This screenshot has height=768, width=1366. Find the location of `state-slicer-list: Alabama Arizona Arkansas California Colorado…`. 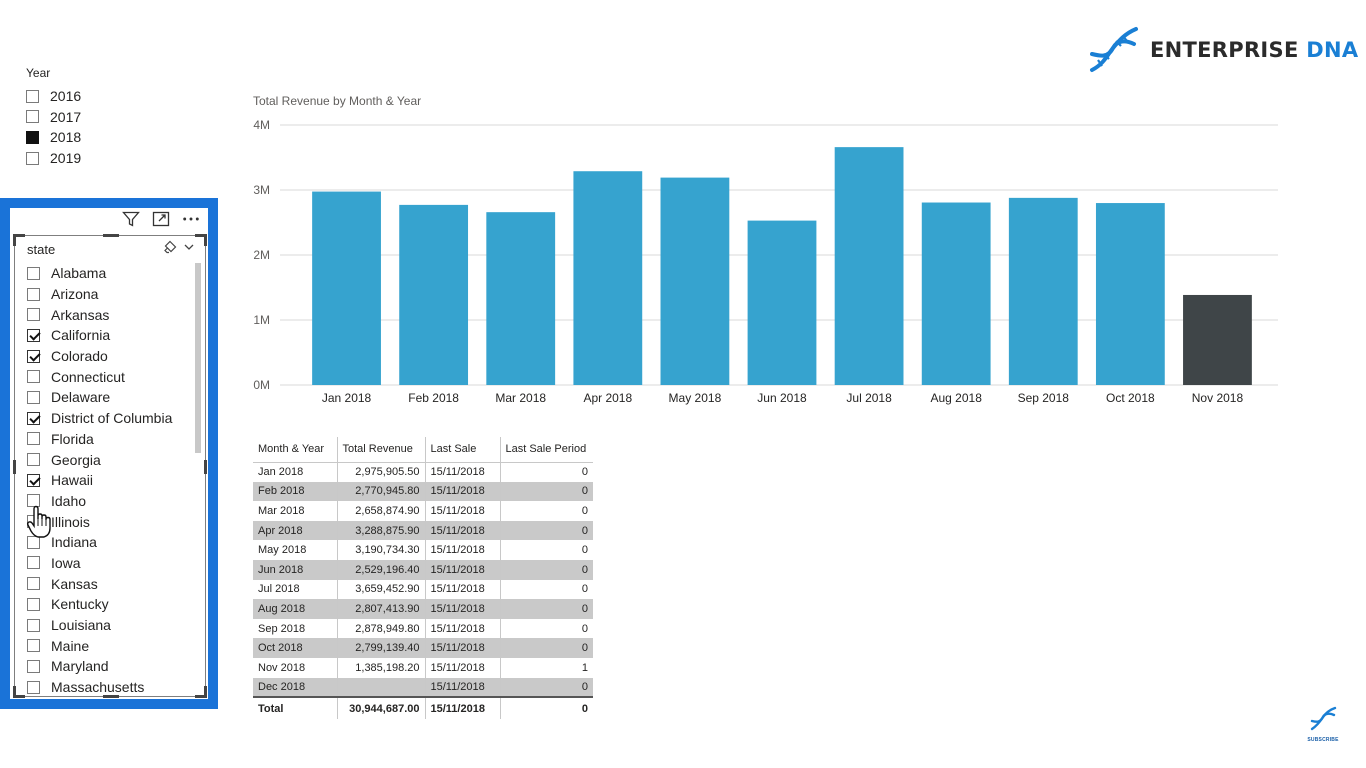

state-slicer-list: Alabama Arizona Arkansas California Colorado… is located at coordinates (110, 480).